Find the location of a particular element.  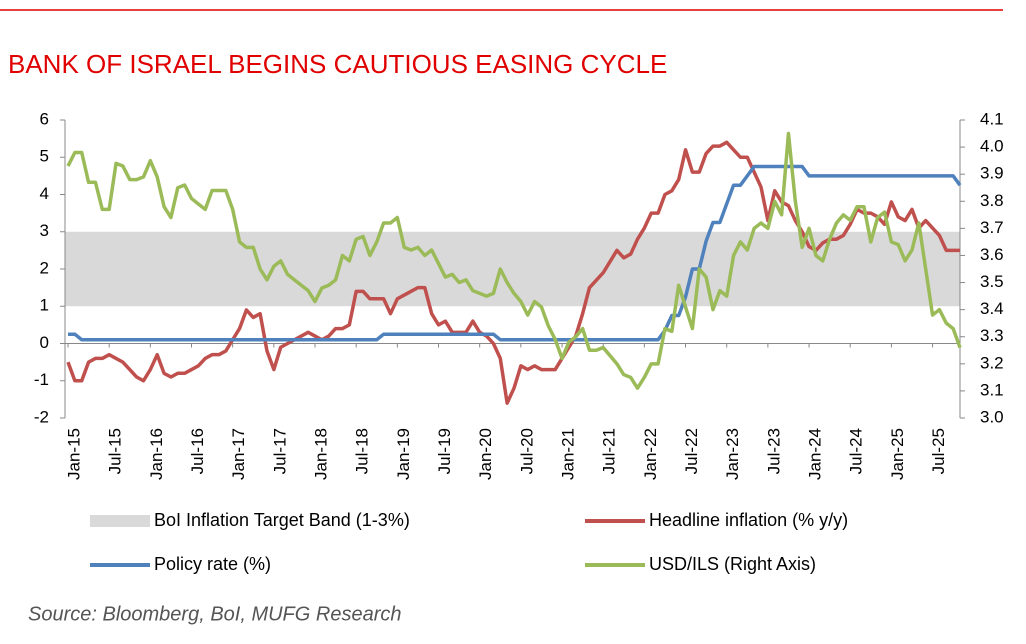

y2-tick-label: 4.1 is located at coordinates (992, 118).